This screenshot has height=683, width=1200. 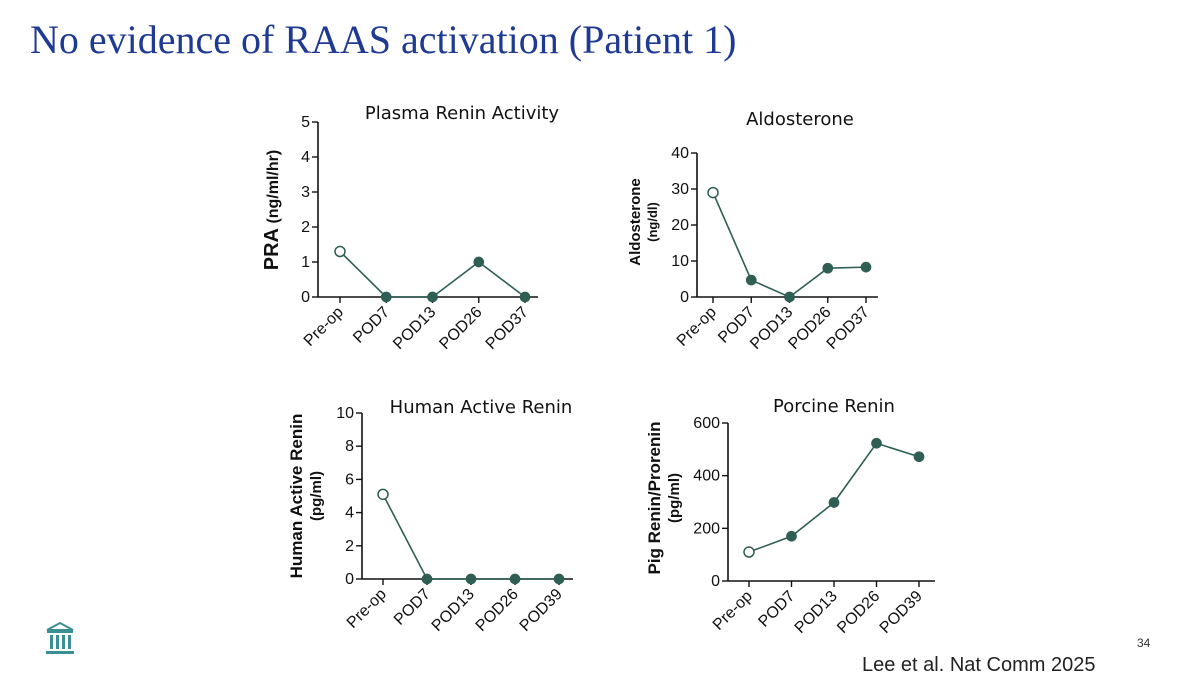 I want to click on chart-3-ylabel: Human Active Renin, so click(x=296, y=496).